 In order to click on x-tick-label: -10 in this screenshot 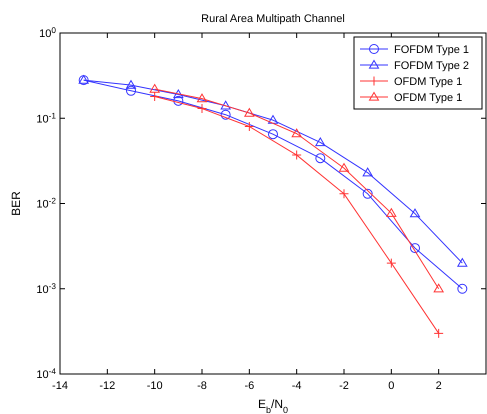, I will do `click(154, 386)`.